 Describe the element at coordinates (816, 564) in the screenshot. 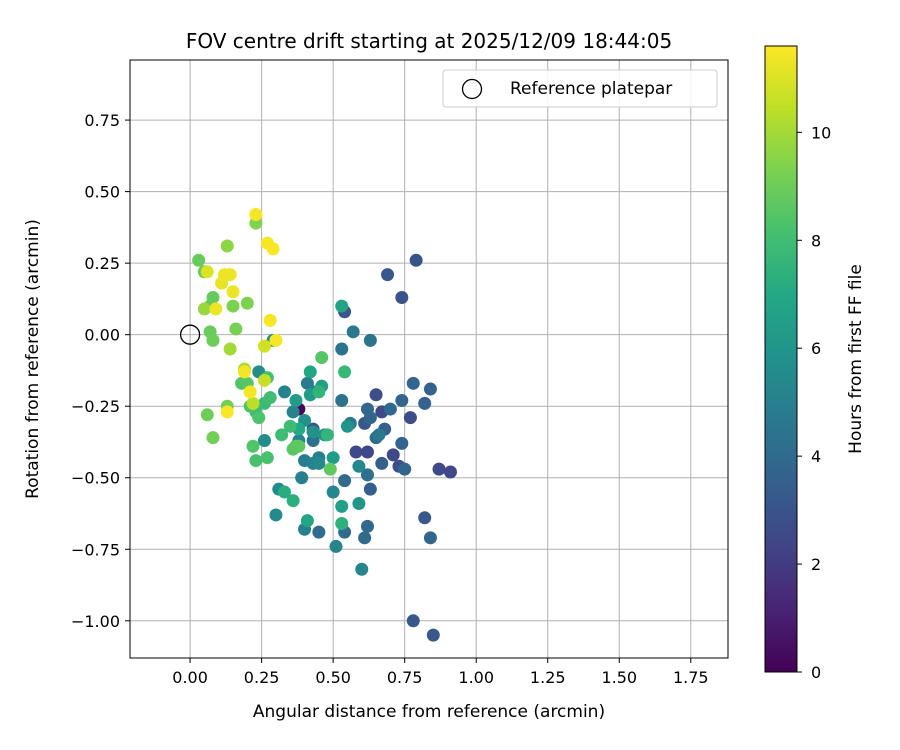

I see `colorbar-tick-label: 2` at that location.